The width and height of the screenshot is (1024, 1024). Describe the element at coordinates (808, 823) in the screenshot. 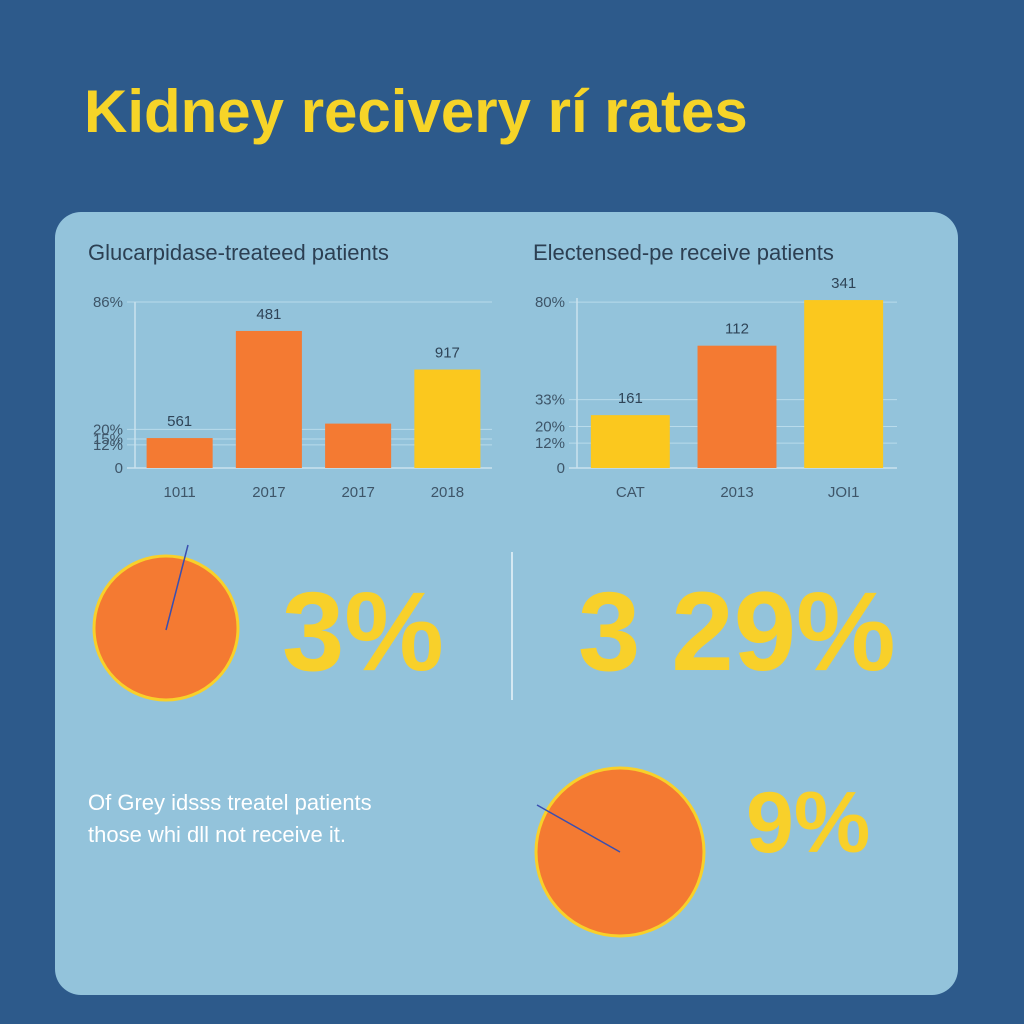

I see `stat: 9%` at that location.